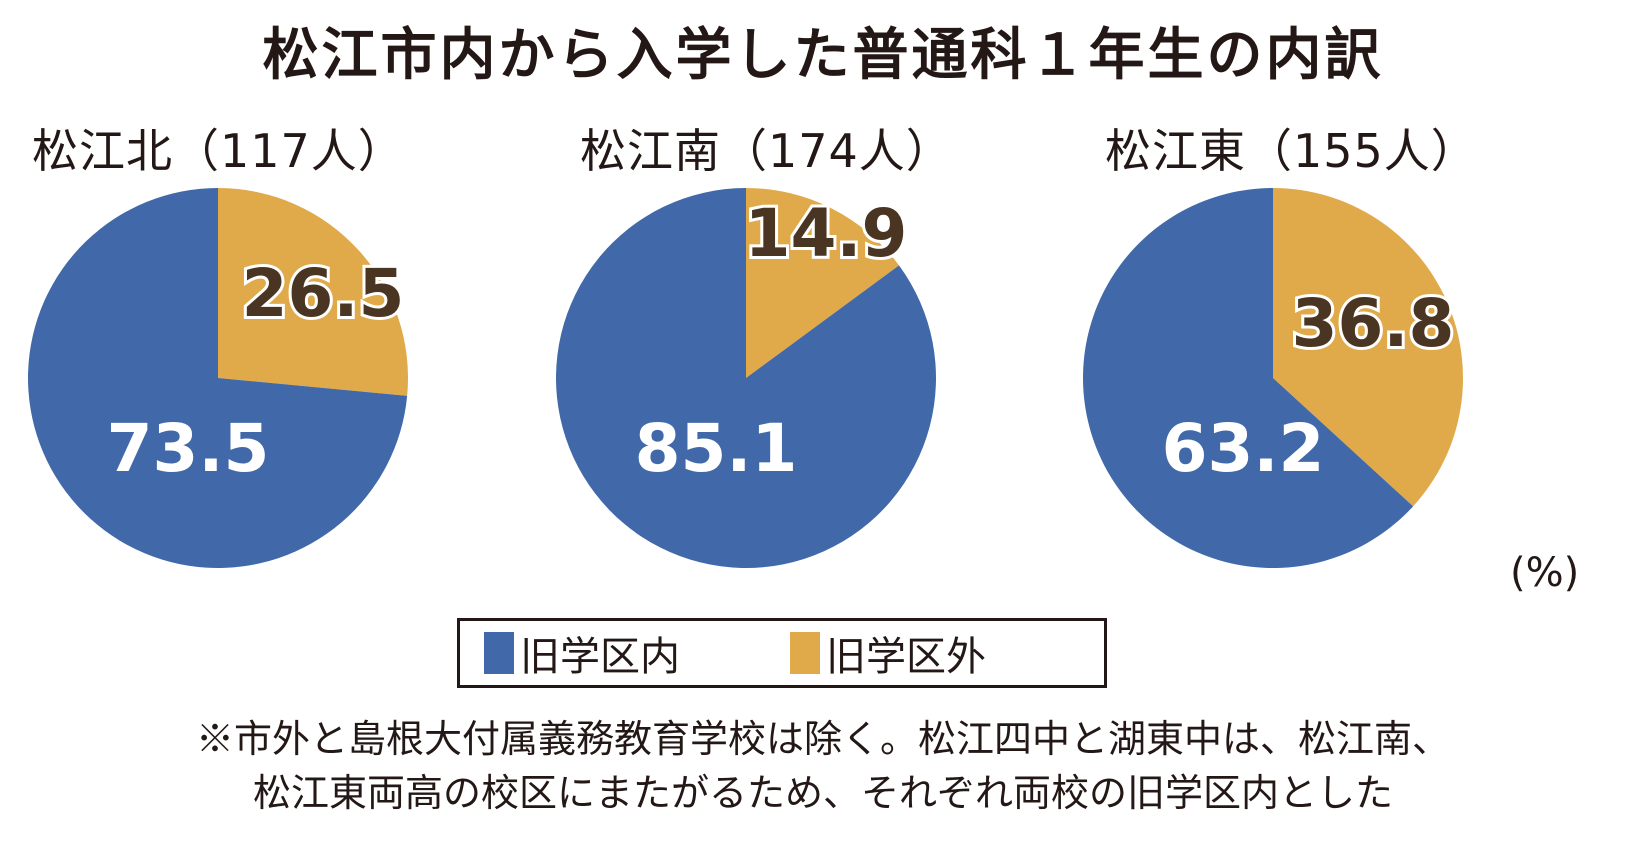 The width and height of the screenshot is (1646, 850). I want to click on pie-1-slice-inside, so click(746, 378).